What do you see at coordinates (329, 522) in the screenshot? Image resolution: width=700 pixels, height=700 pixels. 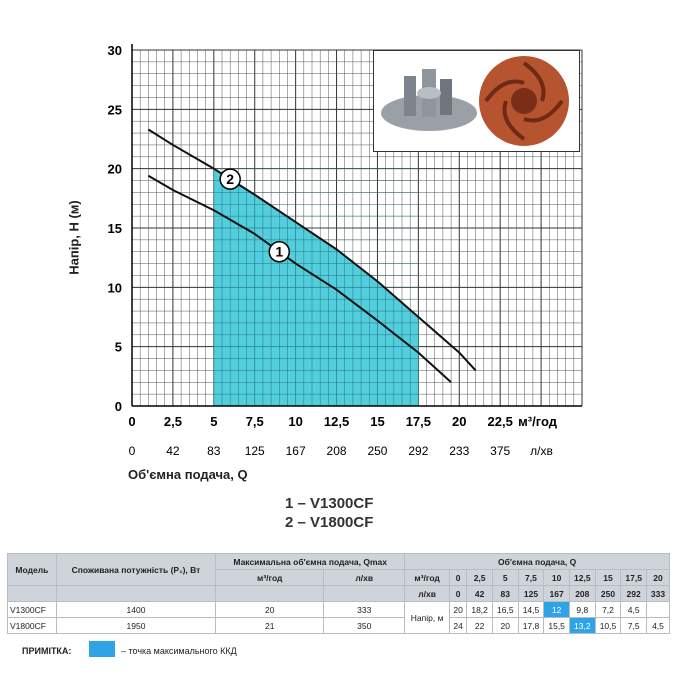 I see `legend-entry-2: 2 – V1800CF` at bounding box center [329, 522].